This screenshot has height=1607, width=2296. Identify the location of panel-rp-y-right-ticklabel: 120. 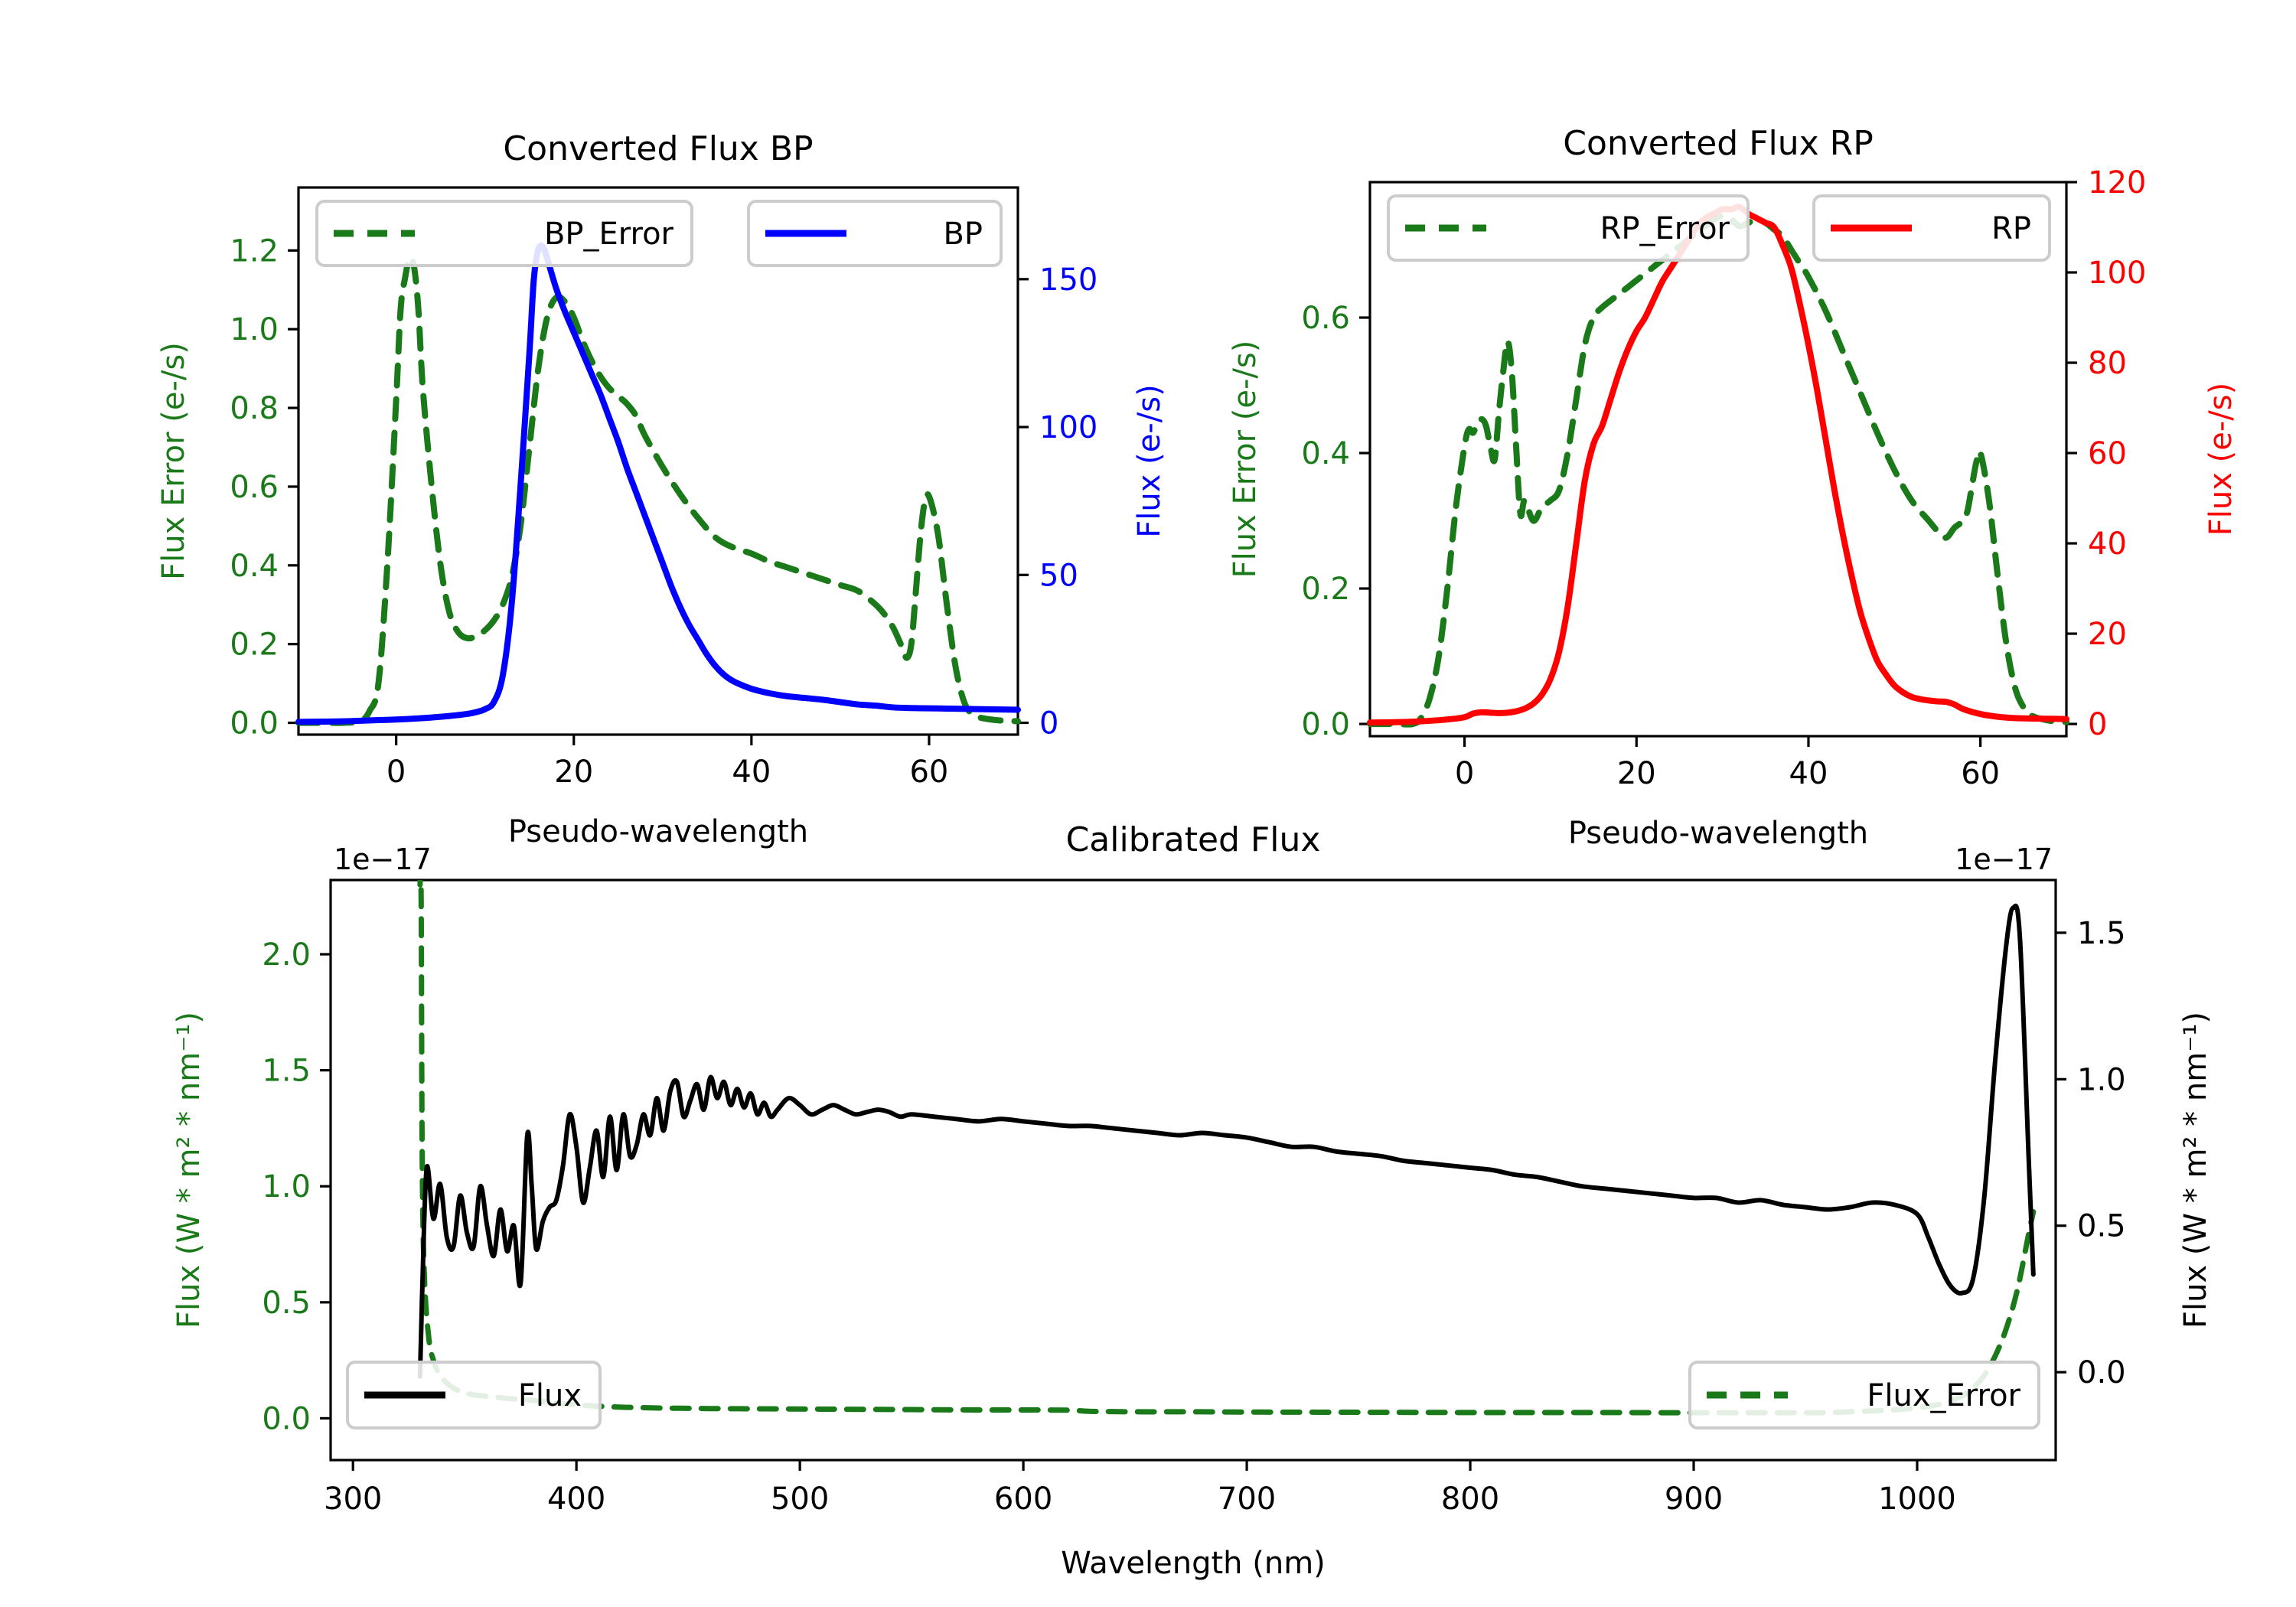
(2117, 182).